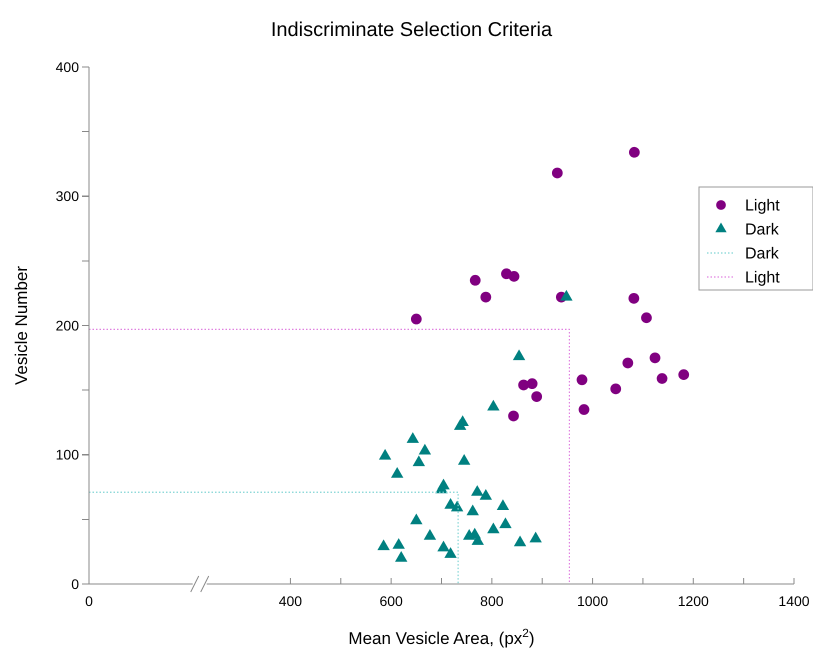 This screenshot has width=821, height=667. Describe the element at coordinates (21, 326) in the screenshot. I see `y-axis-title: Vesicle Number` at that location.